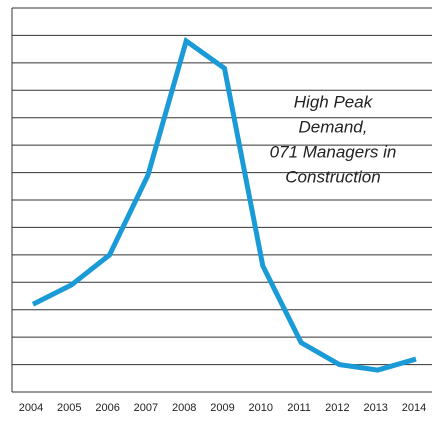  Describe the element at coordinates (69, 408) in the screenshot. I see `x-tick-label: 2005` at that location.